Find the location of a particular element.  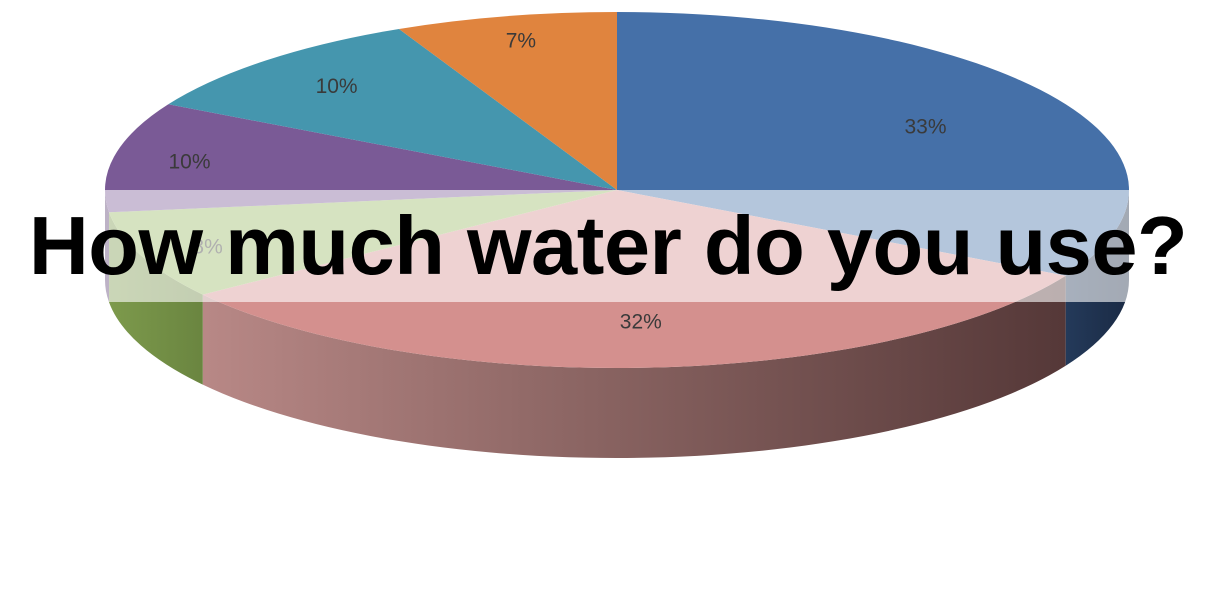

slice-label-2: 32% is located at coordinates (641, 322).